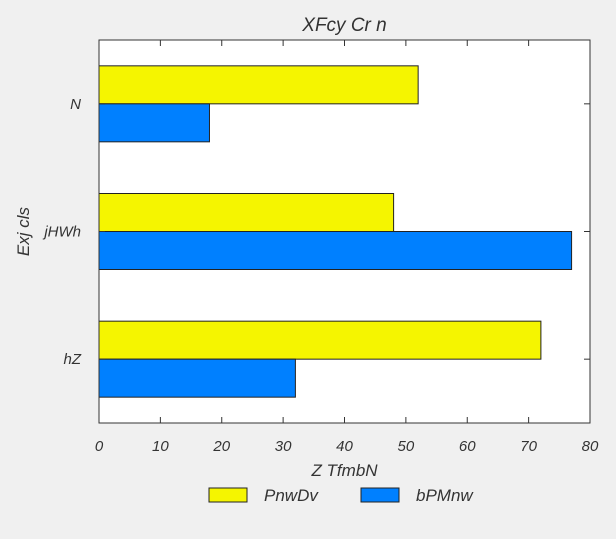  I want to click on x-tick-label: 10, so click(160, 446).